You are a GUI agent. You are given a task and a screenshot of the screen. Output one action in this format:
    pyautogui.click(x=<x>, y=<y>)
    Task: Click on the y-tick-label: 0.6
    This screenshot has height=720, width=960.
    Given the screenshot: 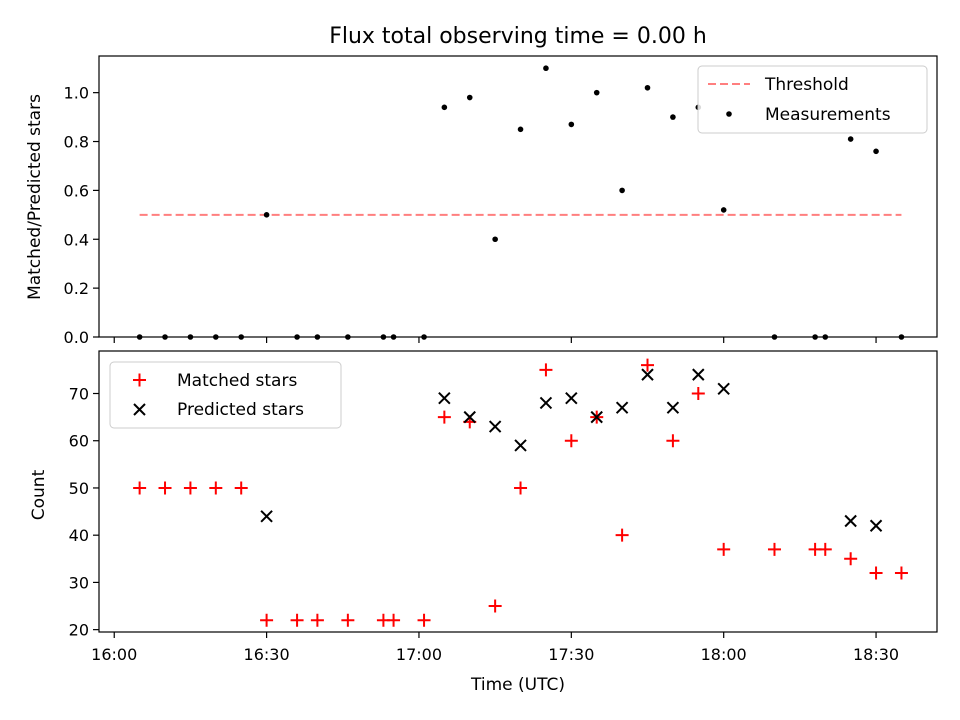 What is the action you would take?
    pyautogui.click(x=76, y=190)
    